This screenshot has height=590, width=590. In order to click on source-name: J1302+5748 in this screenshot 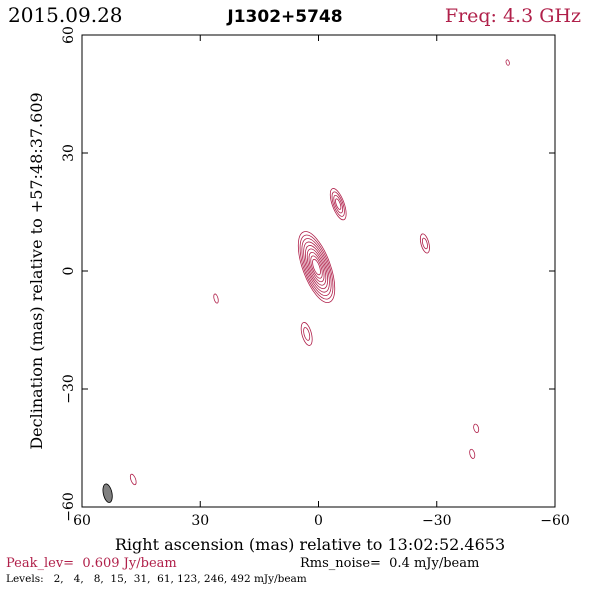, I will do `click(284, 17)`.